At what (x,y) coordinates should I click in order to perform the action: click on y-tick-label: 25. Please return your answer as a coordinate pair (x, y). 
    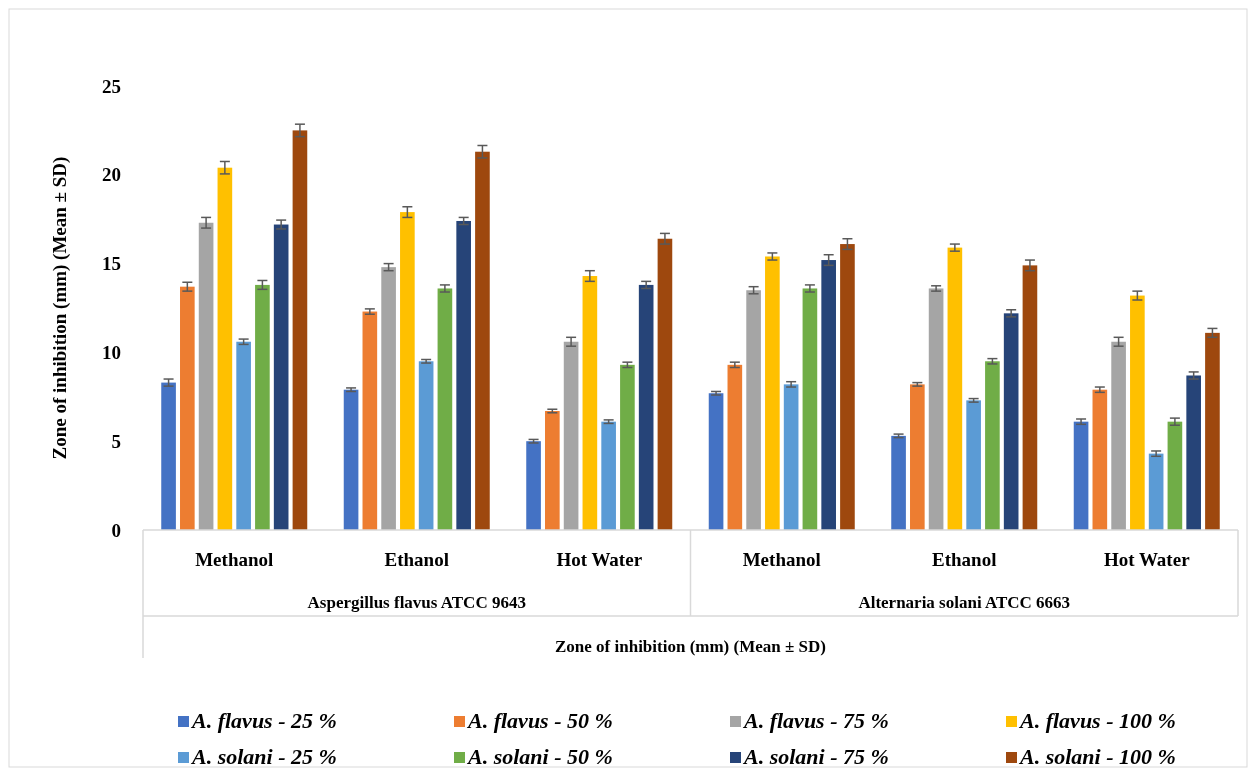
    Looking at the image, I should click on (111, 86).